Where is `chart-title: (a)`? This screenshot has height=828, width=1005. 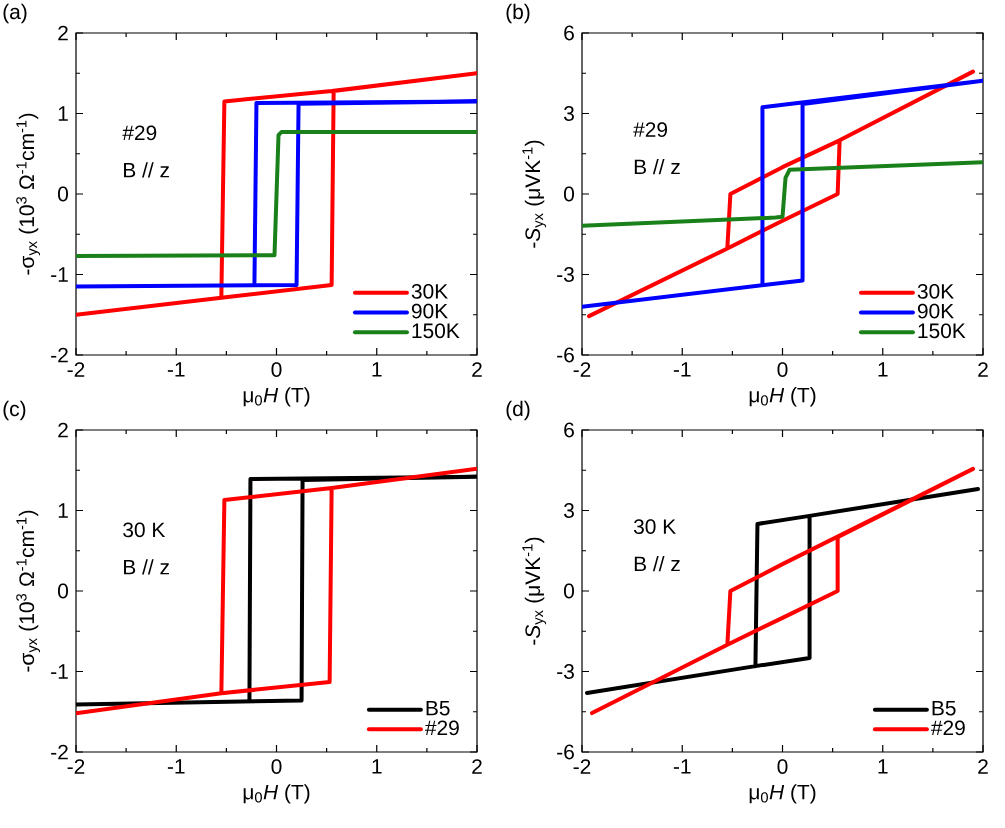
chart-title: (a) is located at coordinates (15, 13).